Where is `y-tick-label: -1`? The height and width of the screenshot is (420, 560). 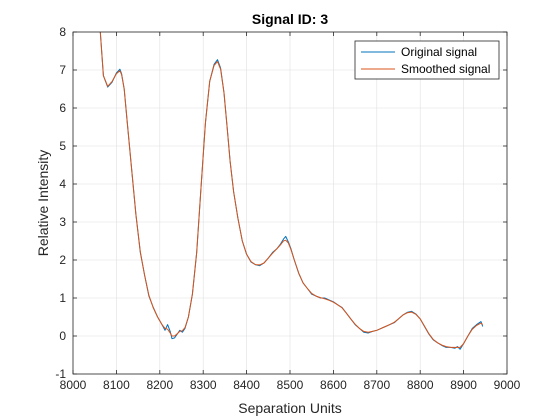
y-tick-label: -1 is located at coordinates (60, 374).